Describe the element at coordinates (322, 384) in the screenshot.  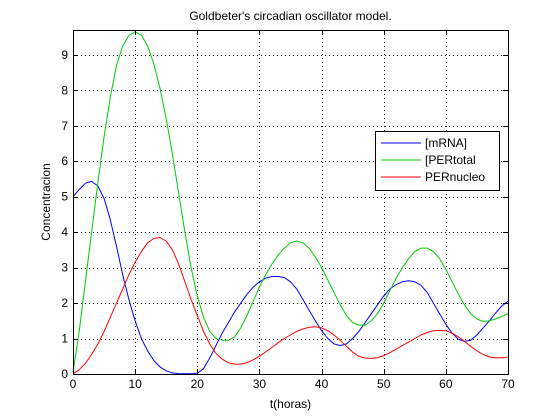
I see `x-tick-label: 40` at that location.